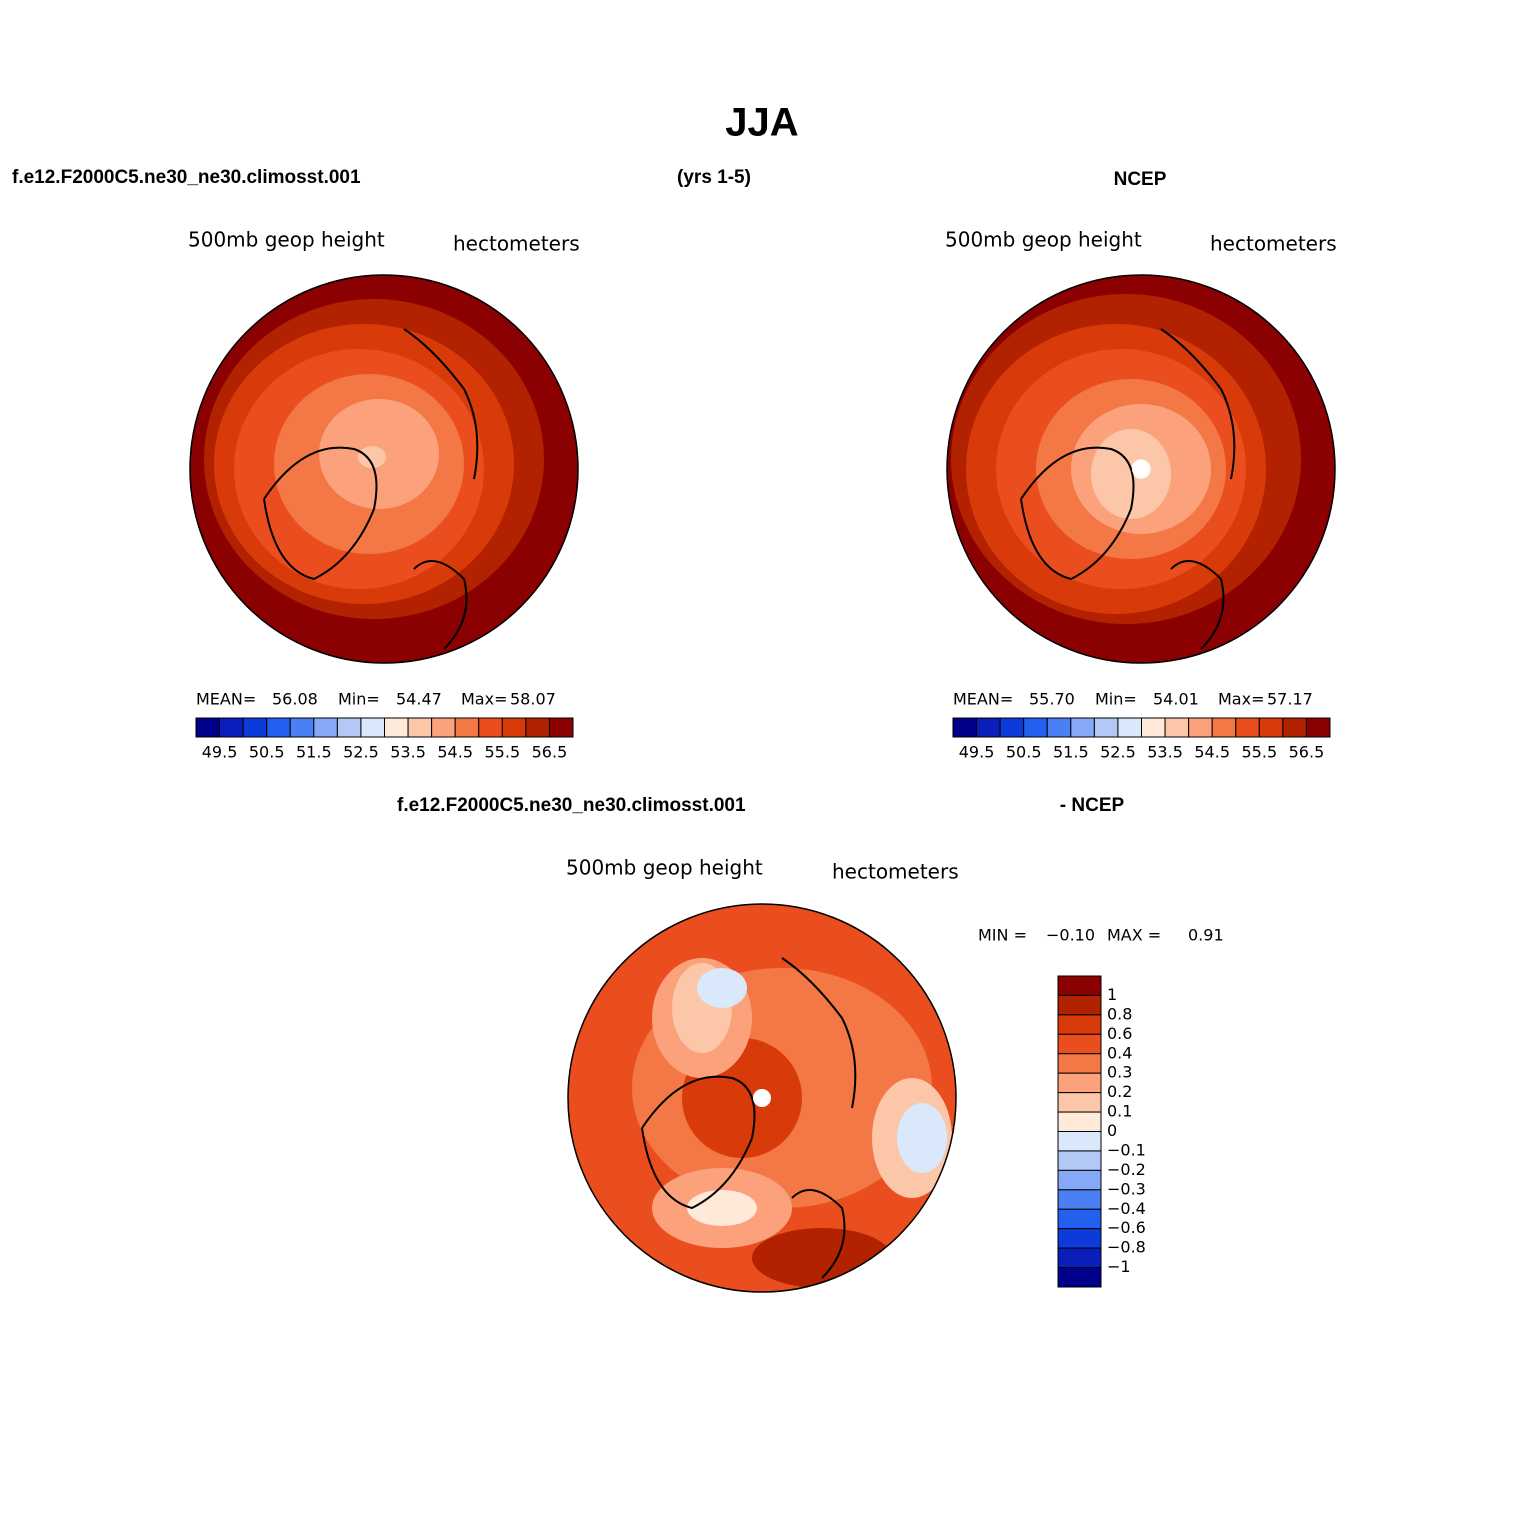  I want to click on diff-header-right: - NCEP, so click(1092, 805).